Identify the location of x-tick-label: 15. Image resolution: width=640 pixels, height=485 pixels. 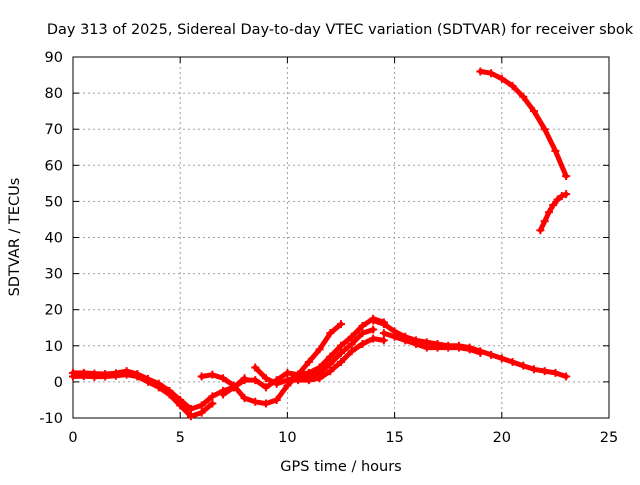
(394, 438).